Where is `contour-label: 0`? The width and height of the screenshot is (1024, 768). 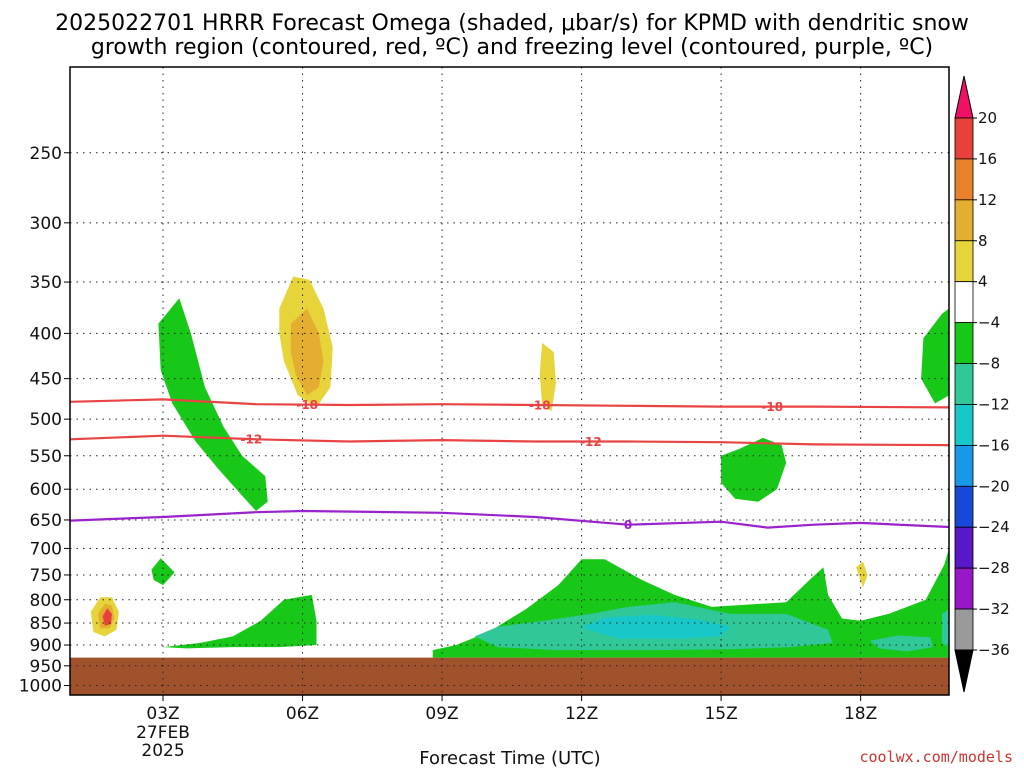 contour-label: 0 is located at coordinates (628, 525).